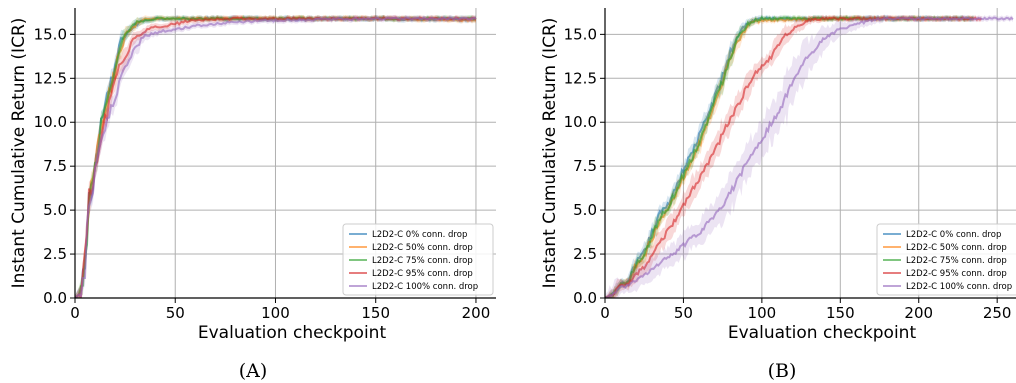 The image size is (1016, 383). Describe the element at coordinates (782, 371) in the screenshot. I see `panel-label: (B)` at that location.